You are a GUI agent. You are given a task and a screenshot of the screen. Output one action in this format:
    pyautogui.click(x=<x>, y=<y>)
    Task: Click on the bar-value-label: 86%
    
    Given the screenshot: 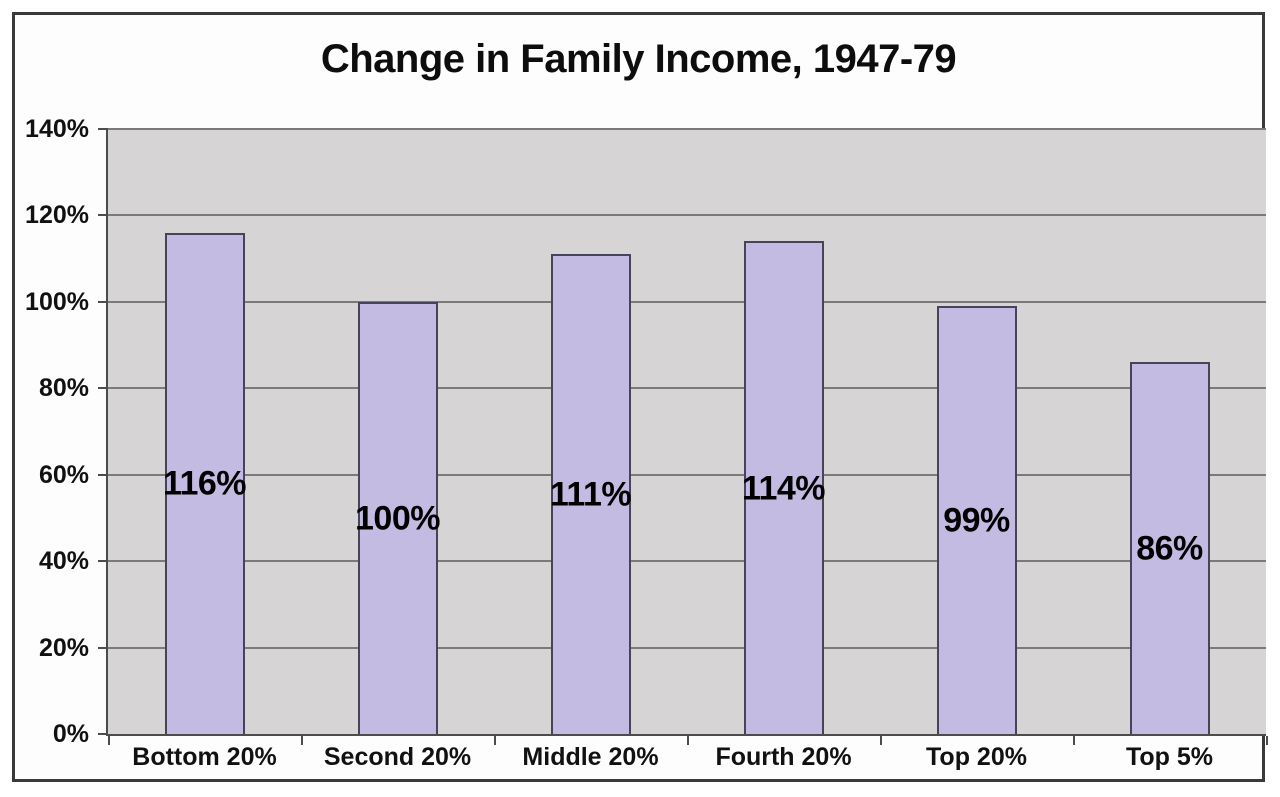 What is the action you would take?
    pyautogui.click(x=1169, y=548)
    